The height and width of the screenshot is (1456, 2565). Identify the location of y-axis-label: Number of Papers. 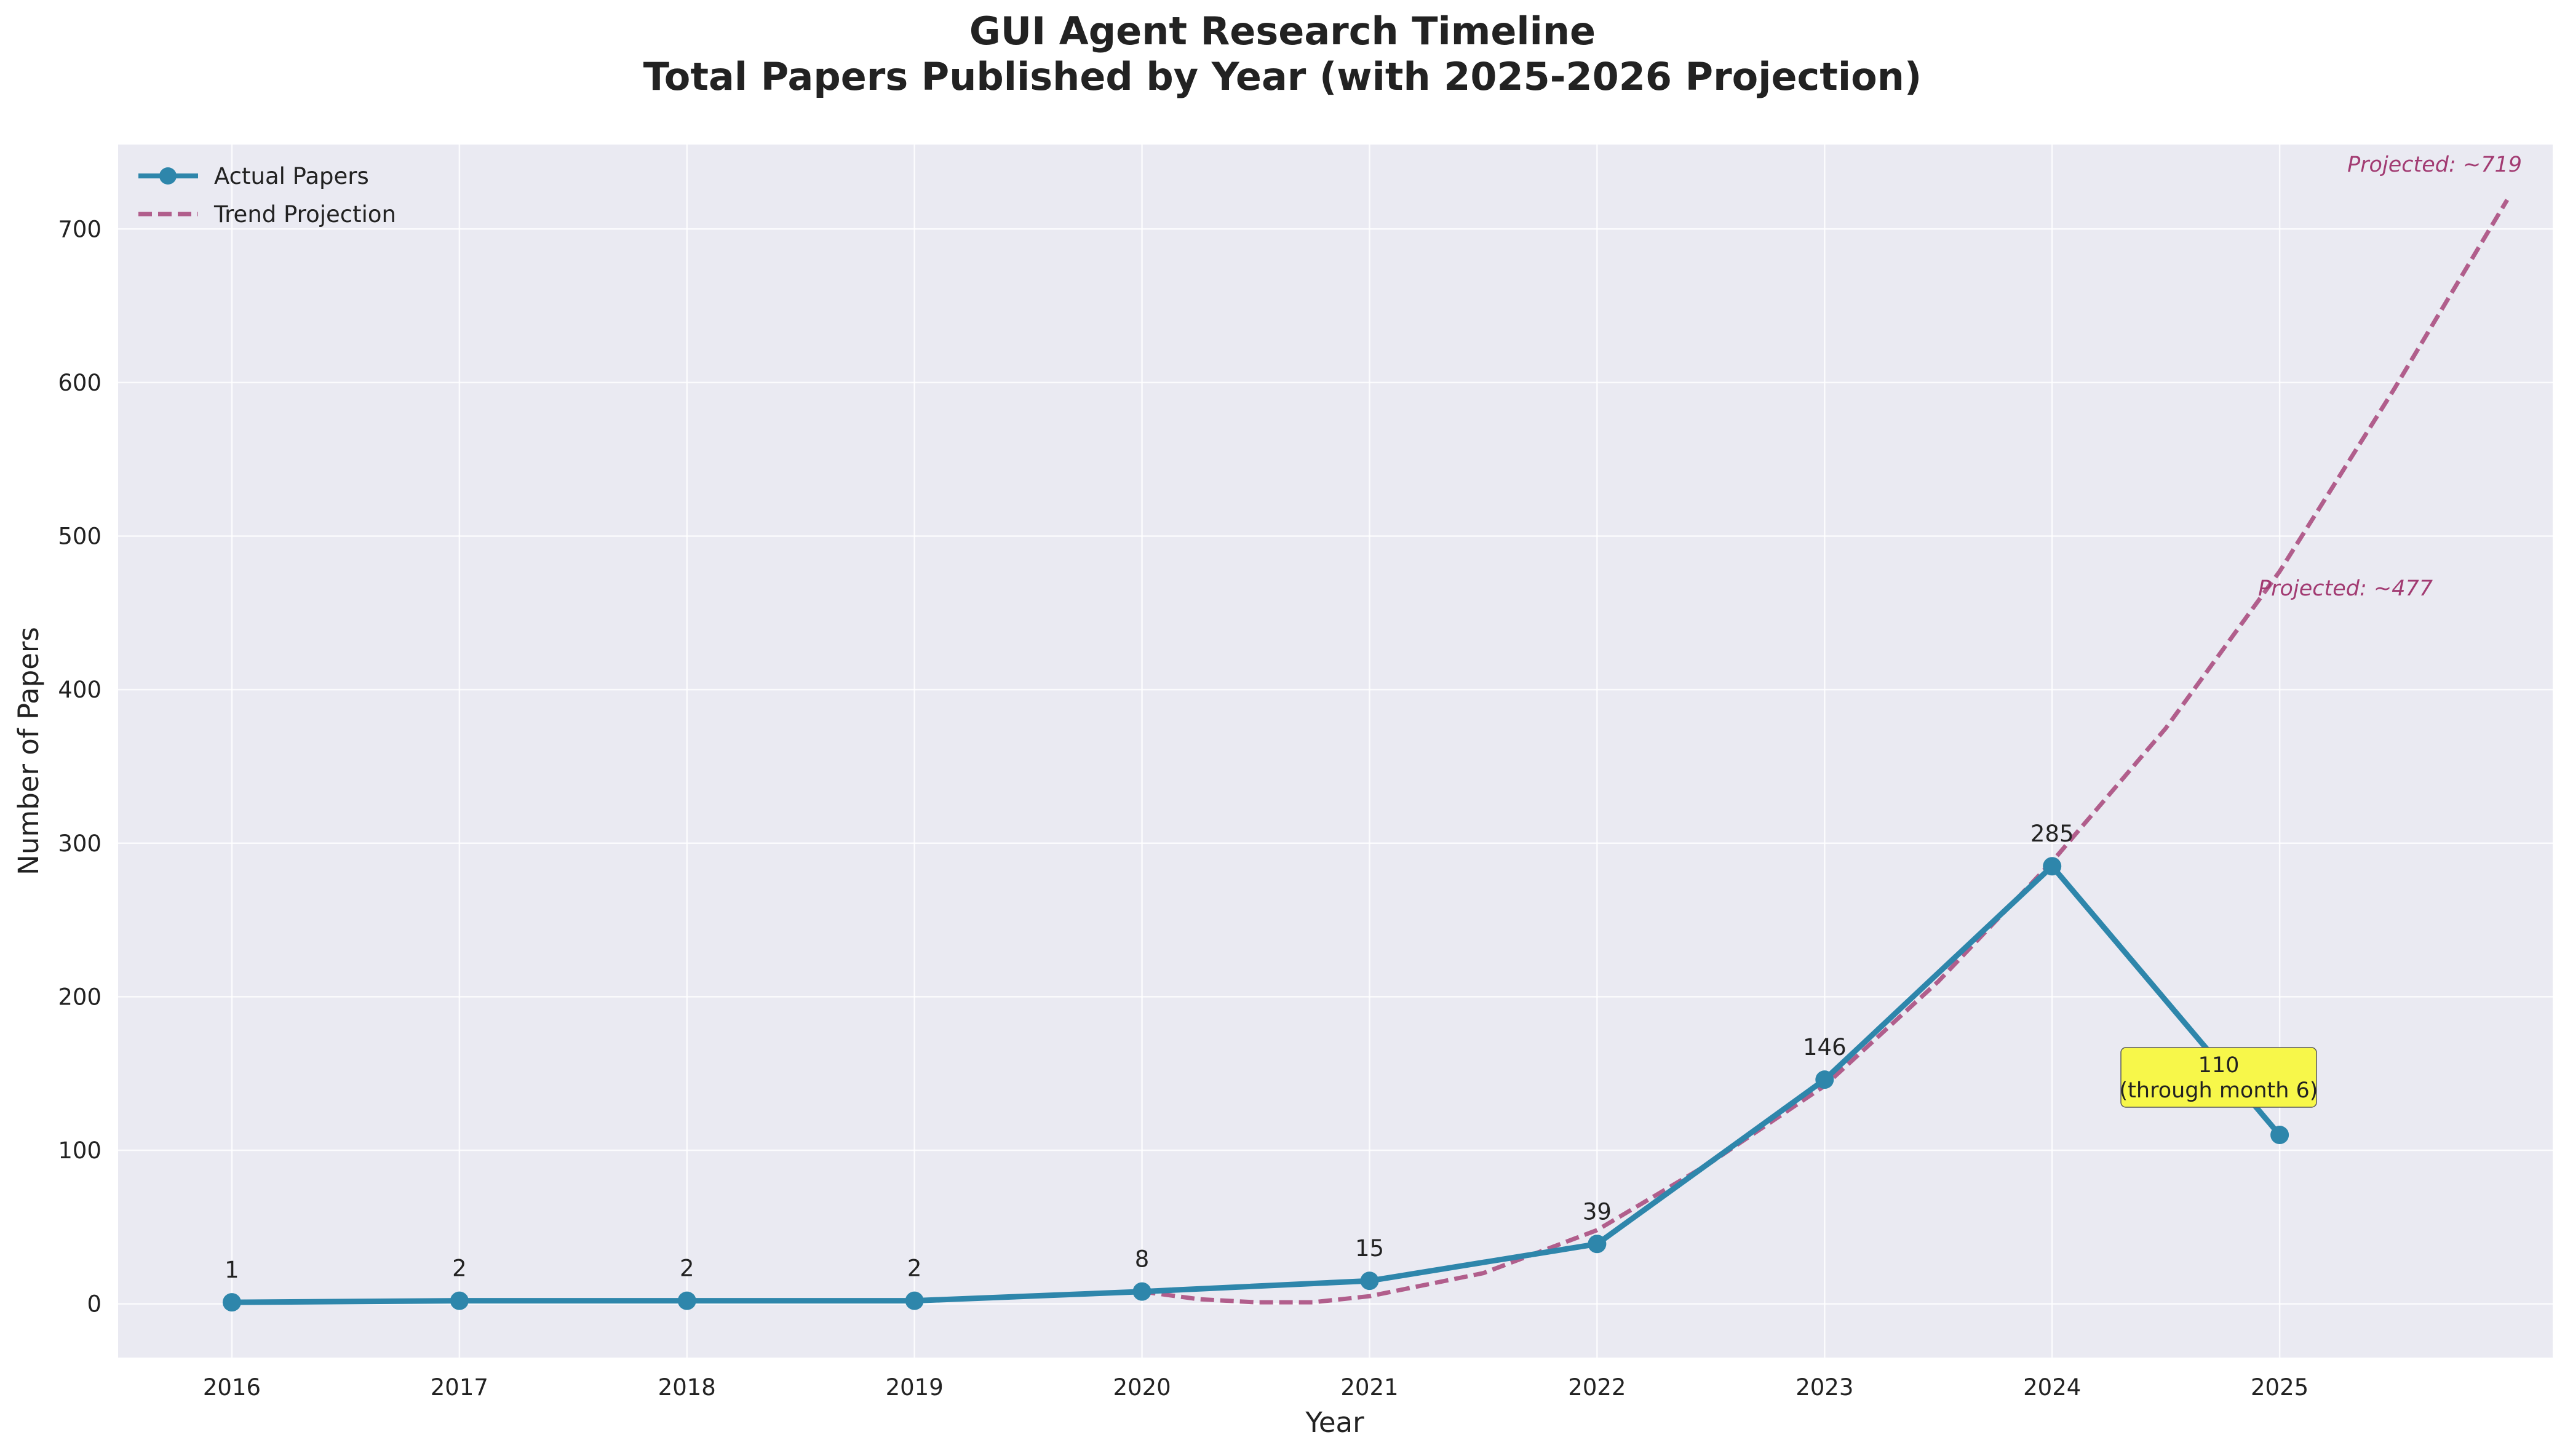
(28, 751).